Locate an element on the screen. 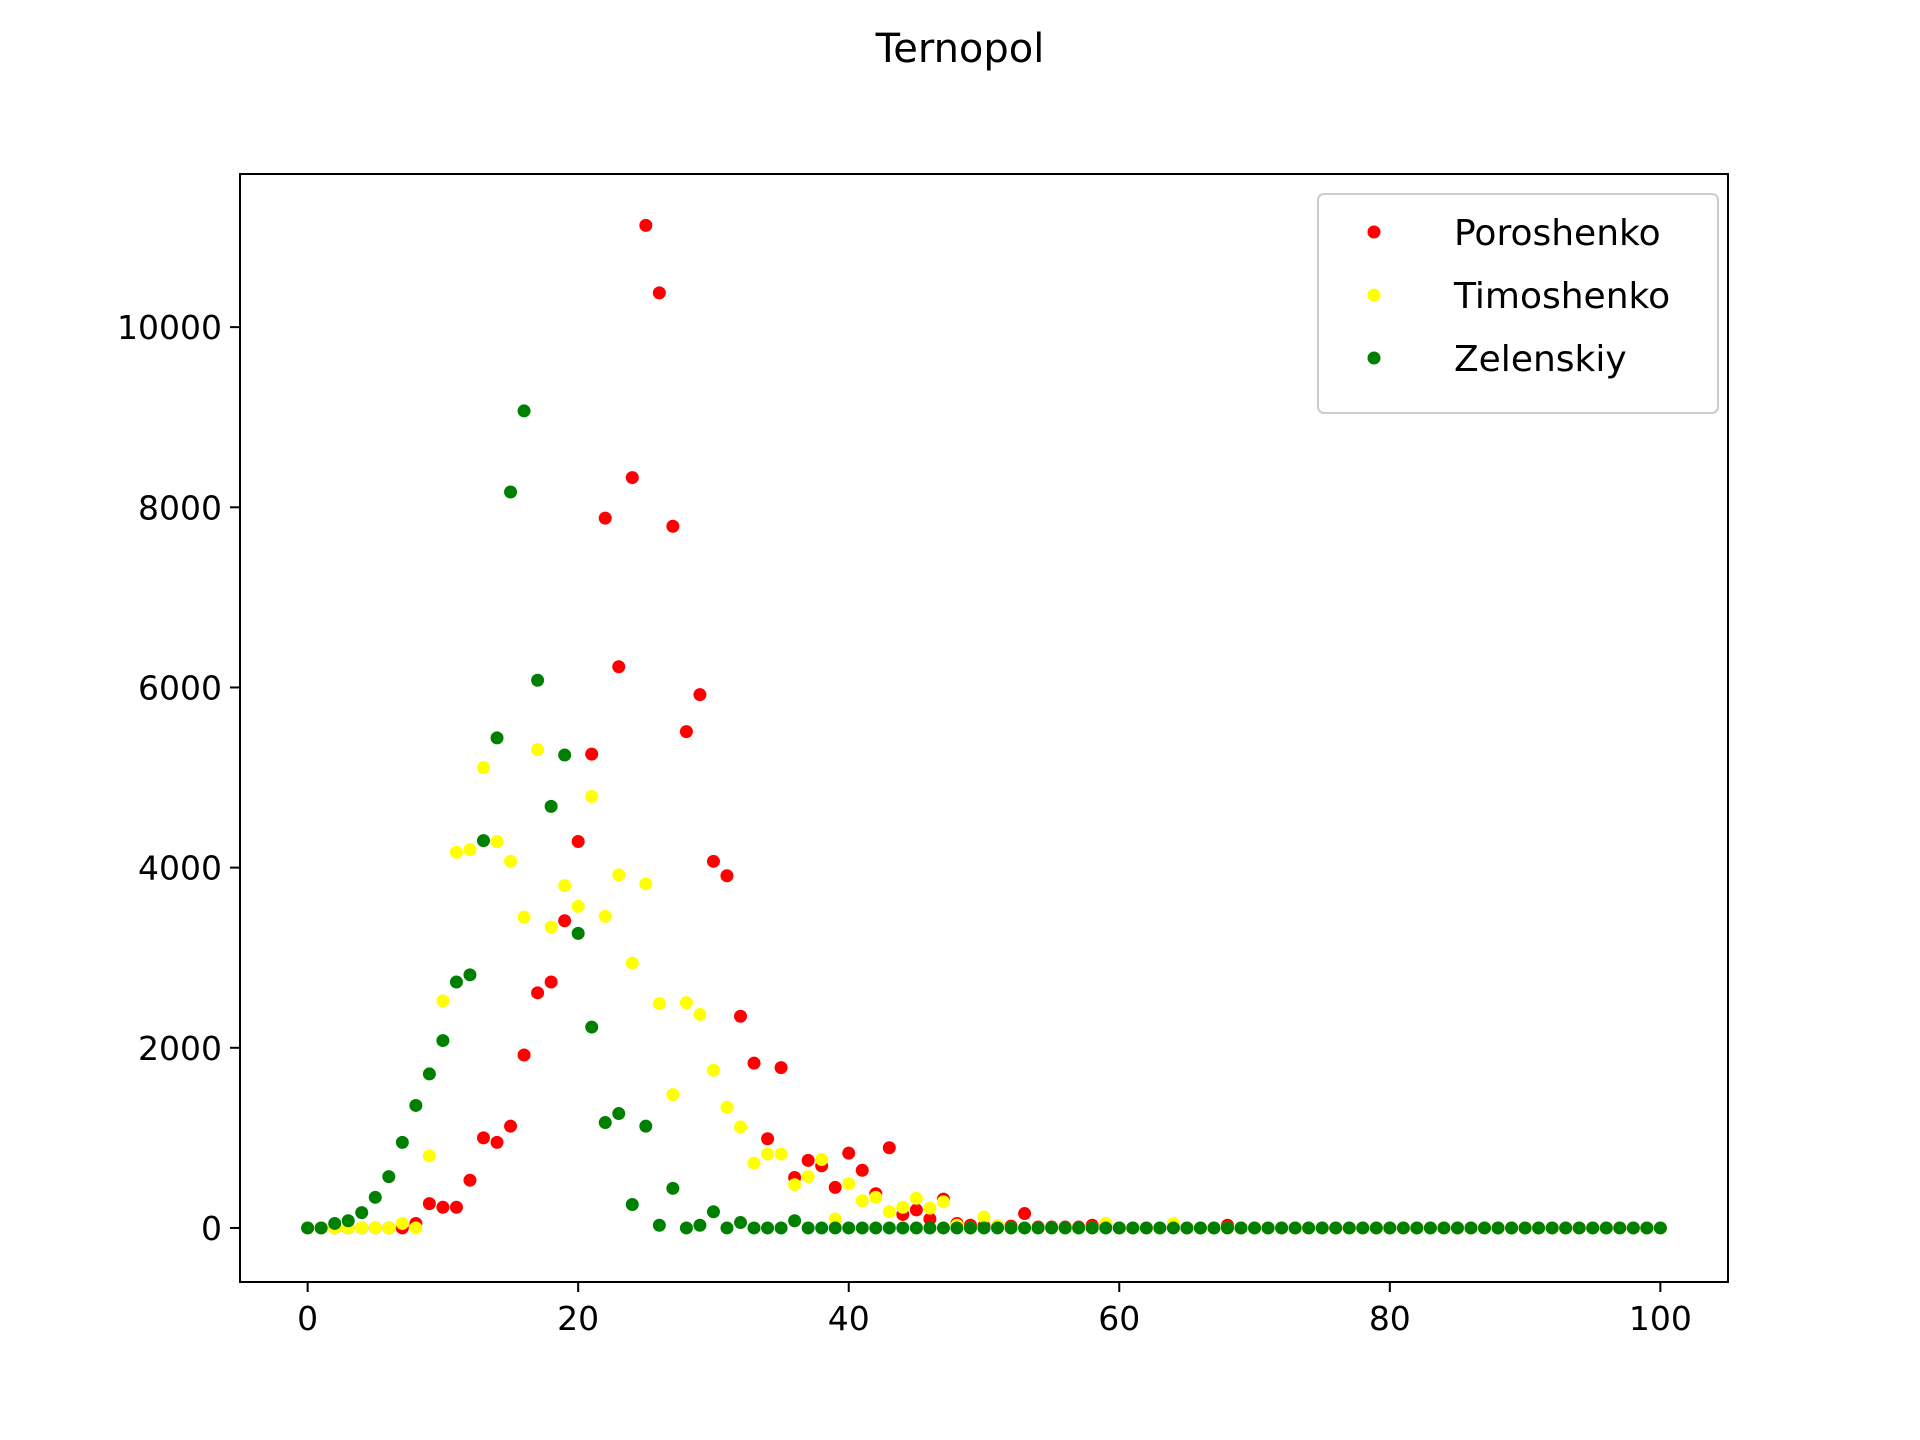 The height and width of the screenshot is (1440, 1920). legend-label: Timoshenko is located at coordinates (1561, 296).